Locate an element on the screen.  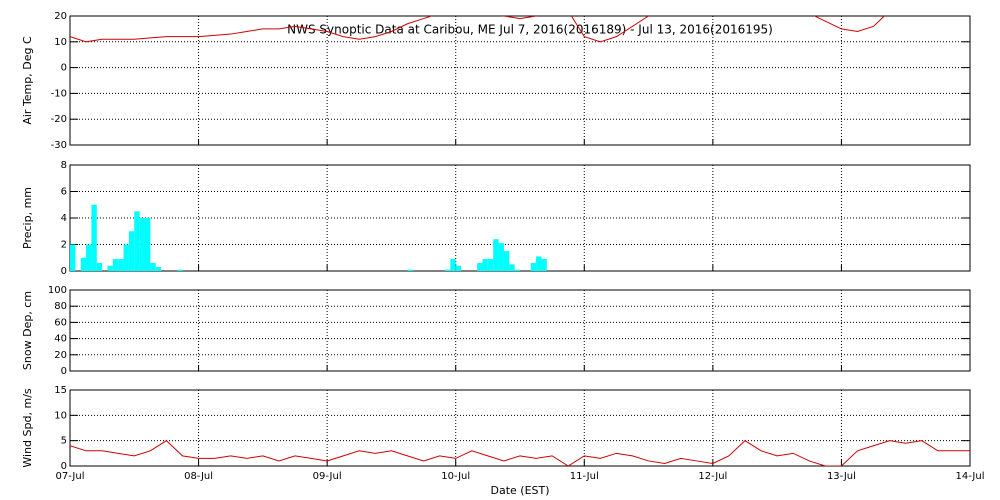
y-tick-label: -30 is located at coordinates (59, 145).